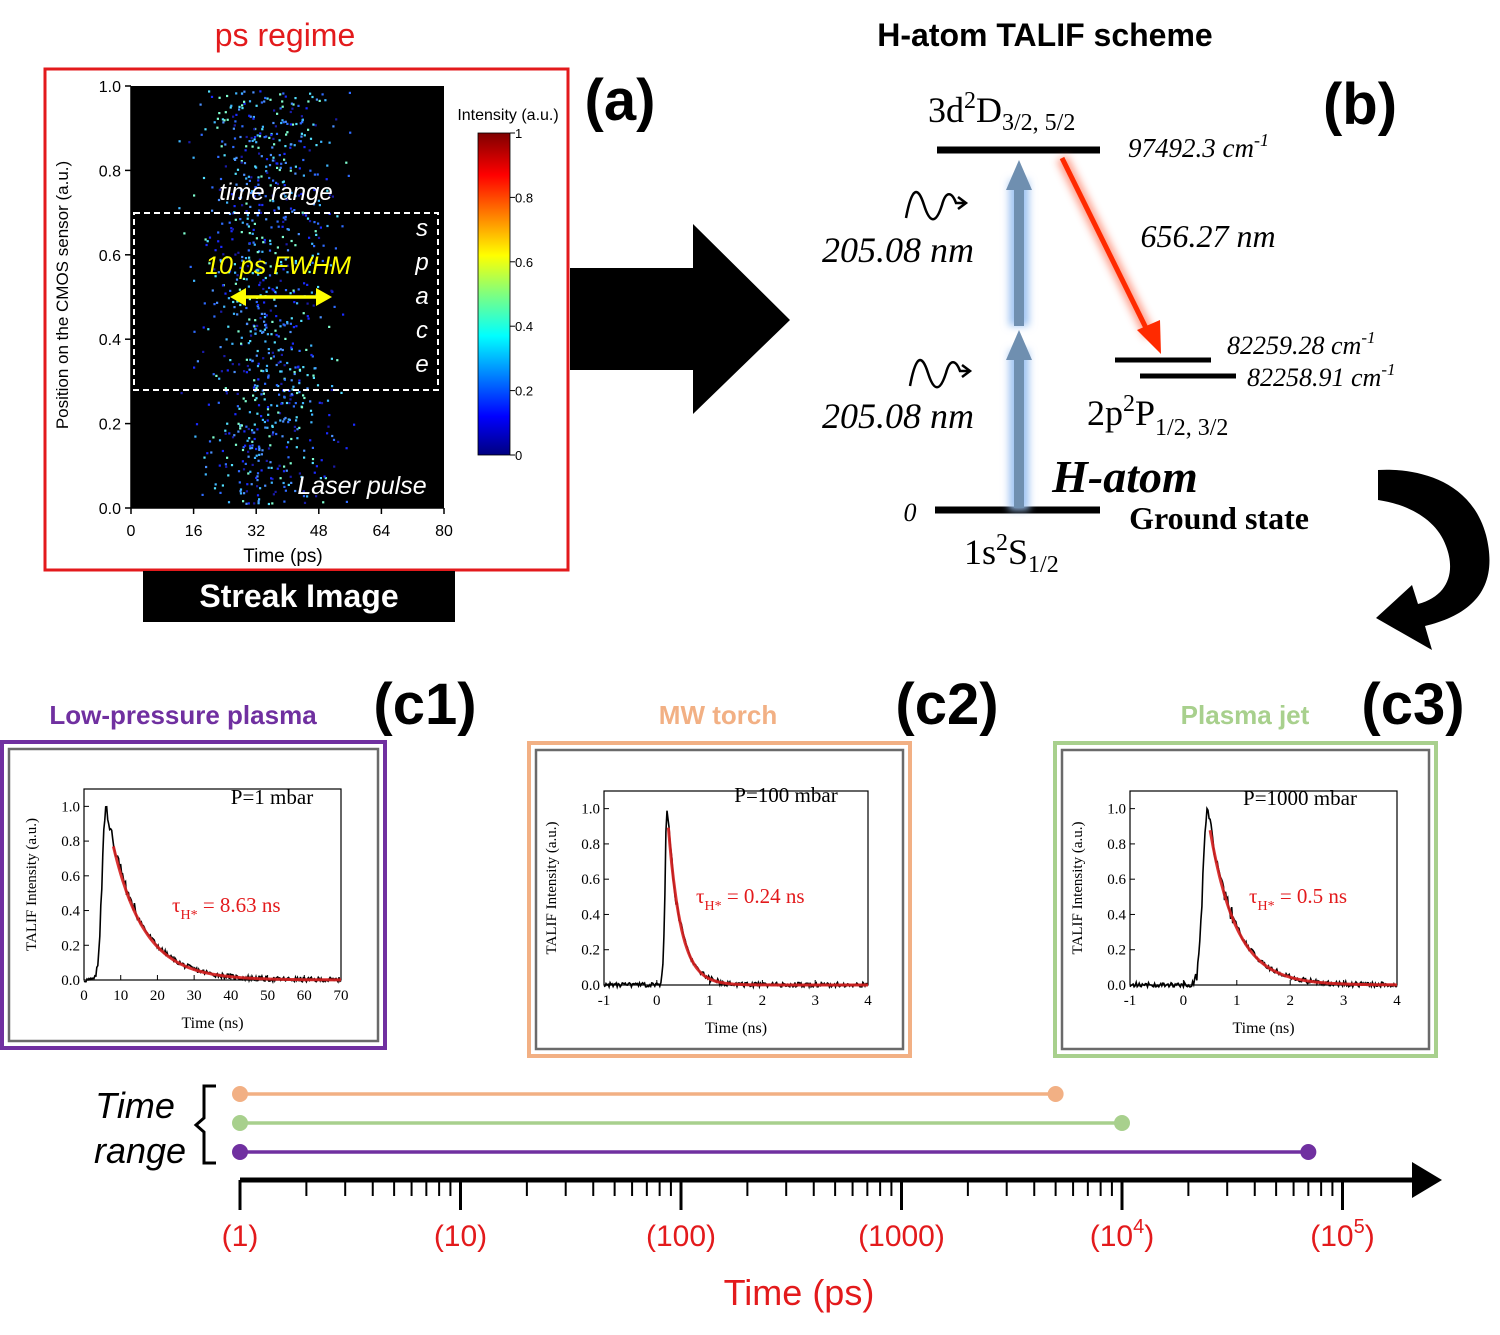 The width and height of the screenshot is (1500, 1335). I want to click on species-label: H-atom, so click(1124, 476).